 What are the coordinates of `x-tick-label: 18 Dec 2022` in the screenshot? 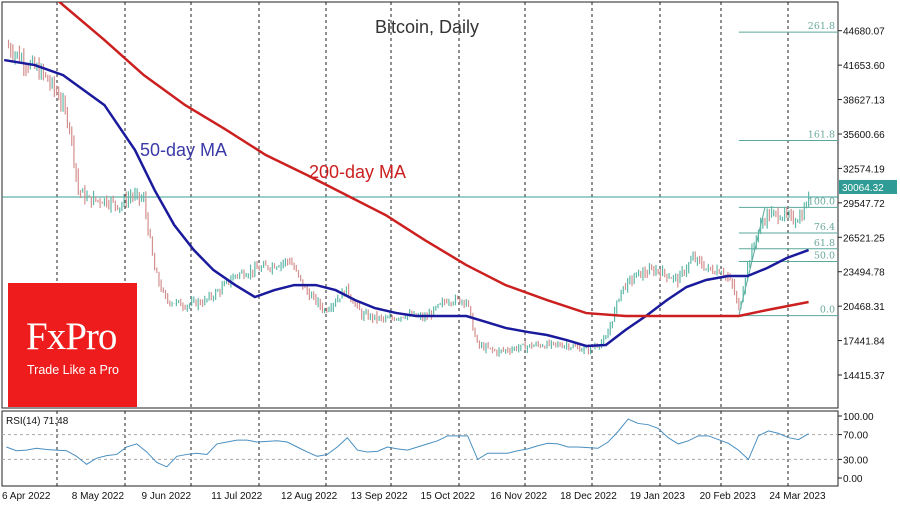 It's located at (588, 496).